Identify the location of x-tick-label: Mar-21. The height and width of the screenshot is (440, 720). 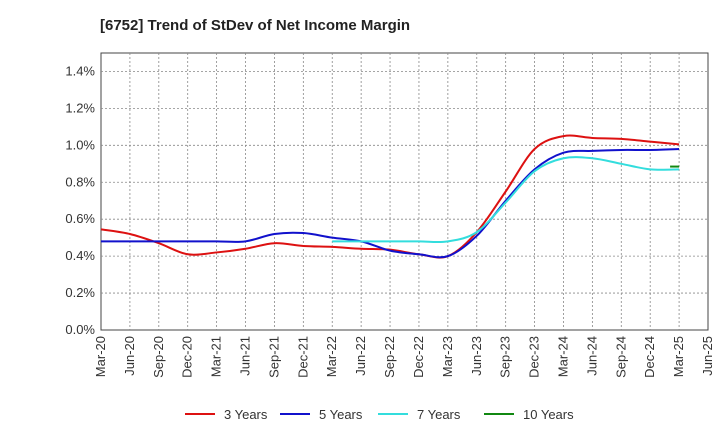
(216, 356).